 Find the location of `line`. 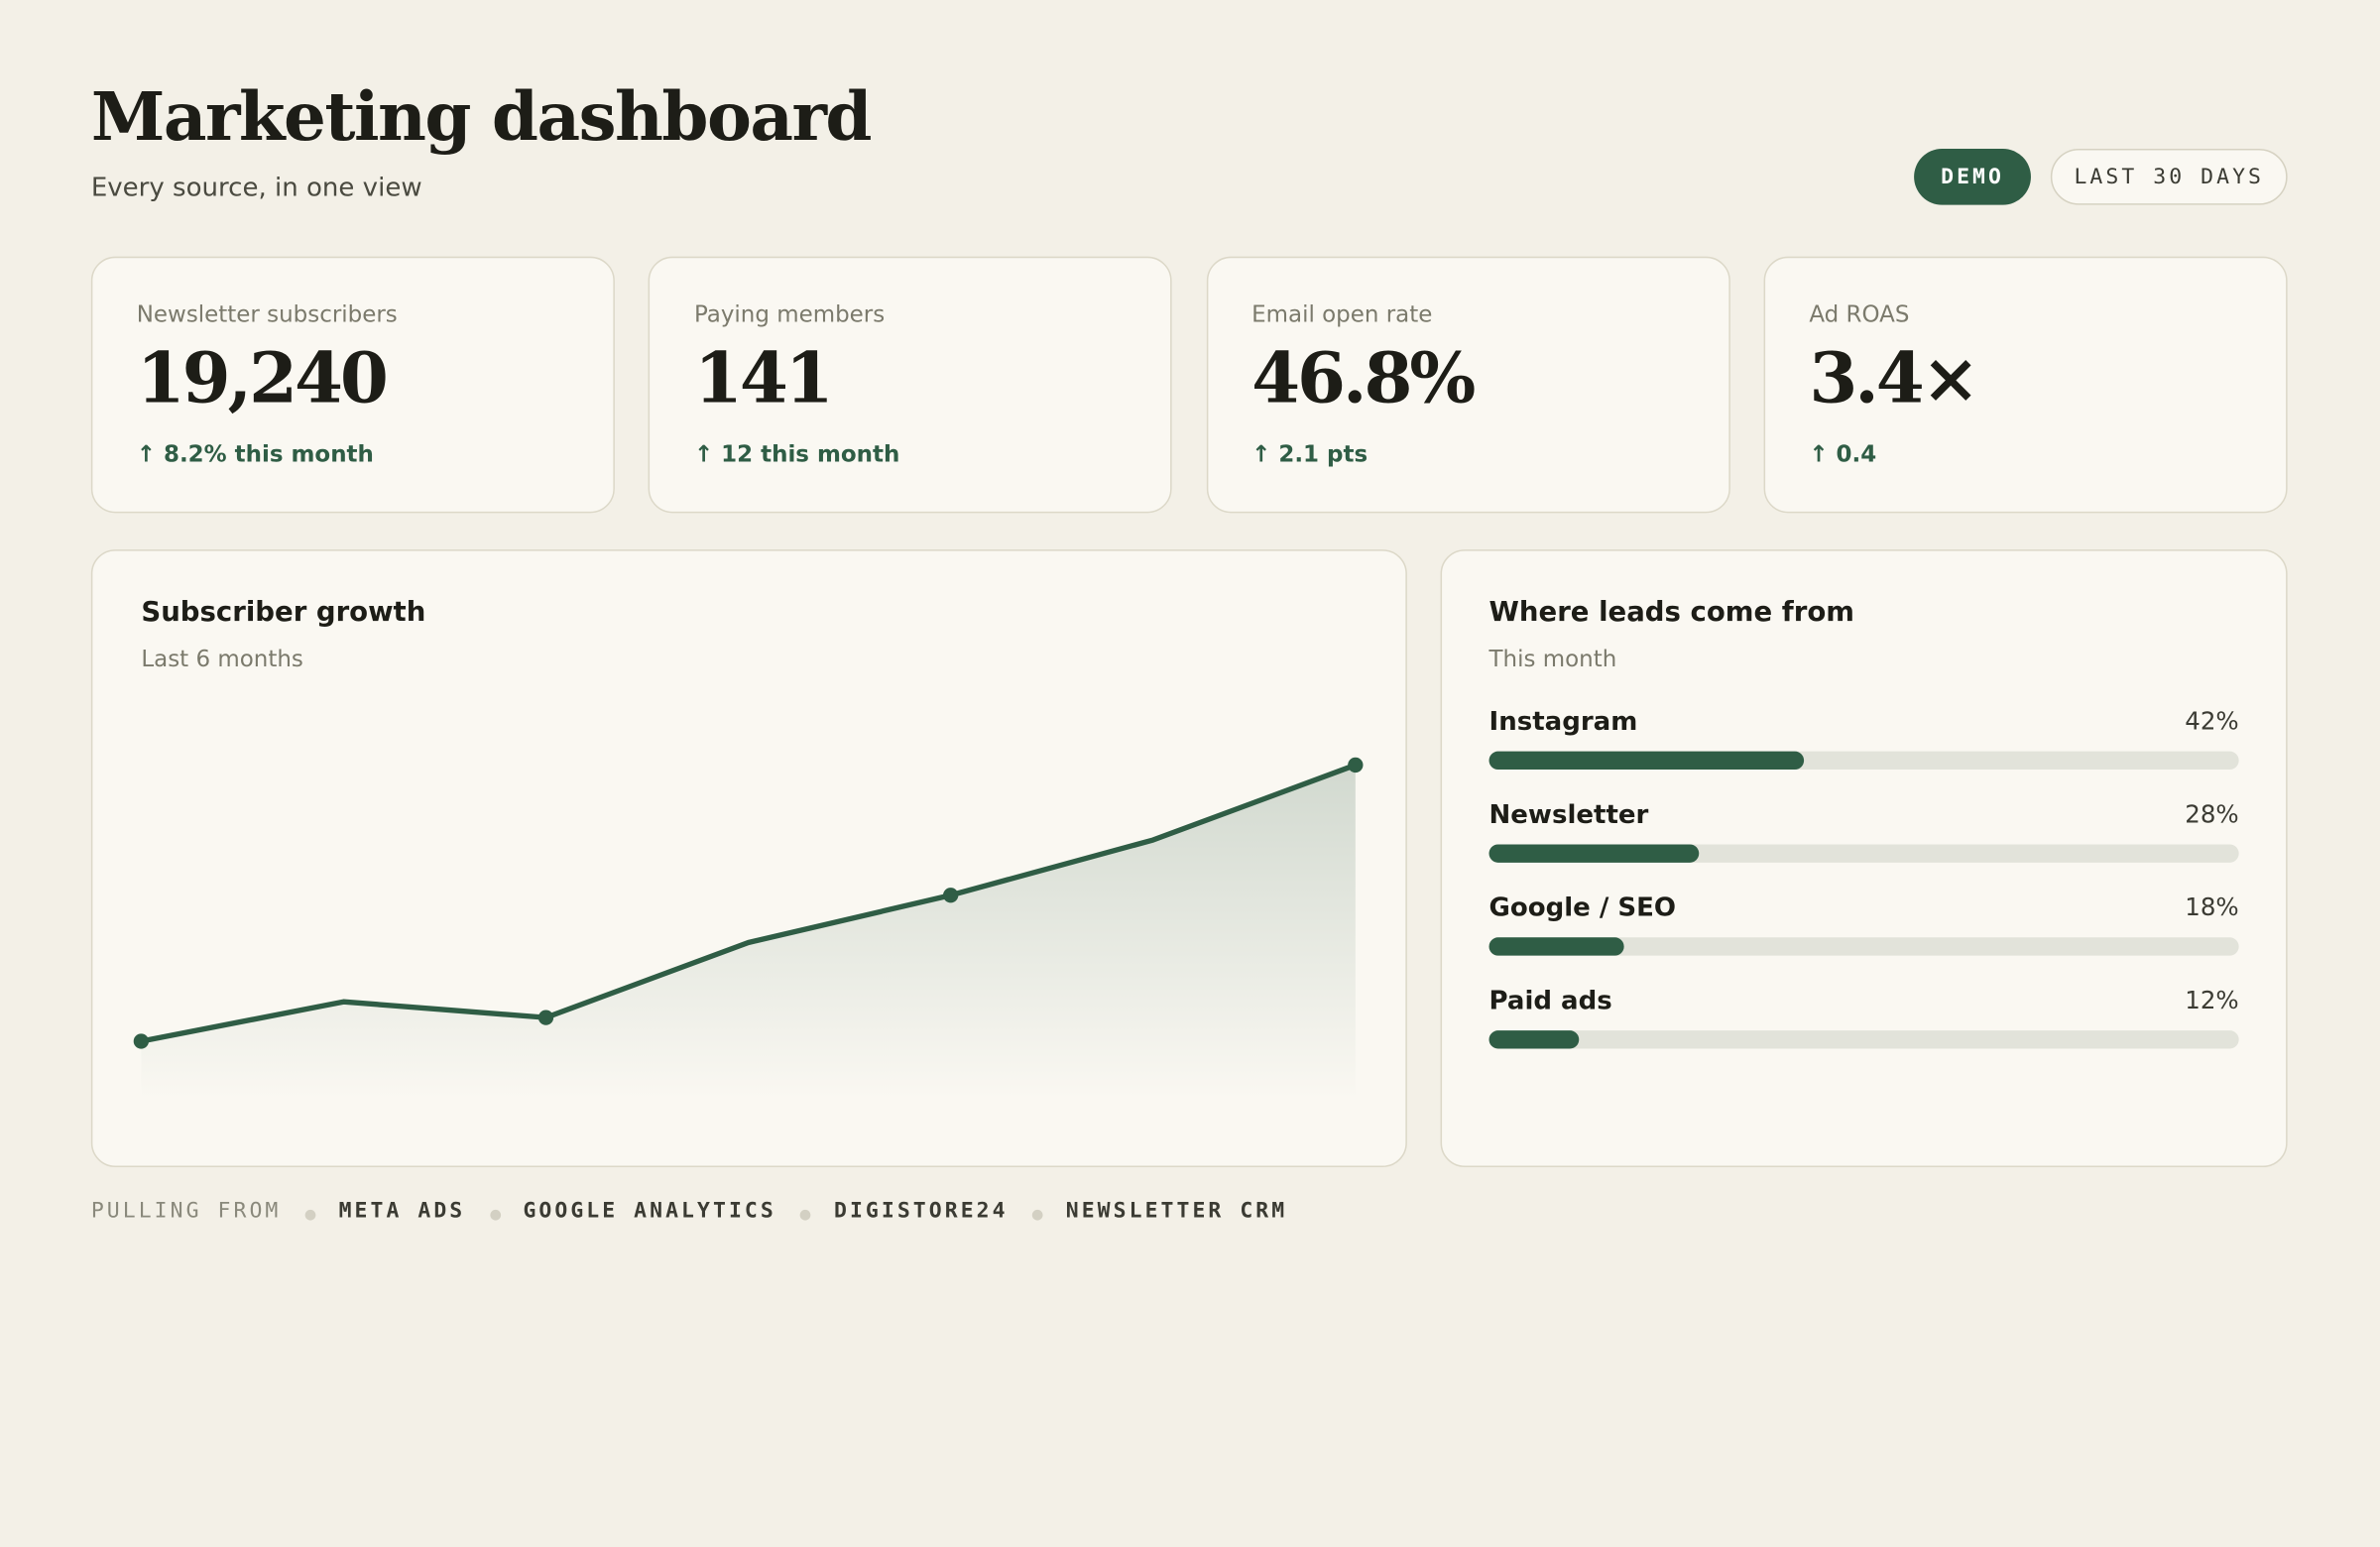

line is located at coordinates (748, 903).